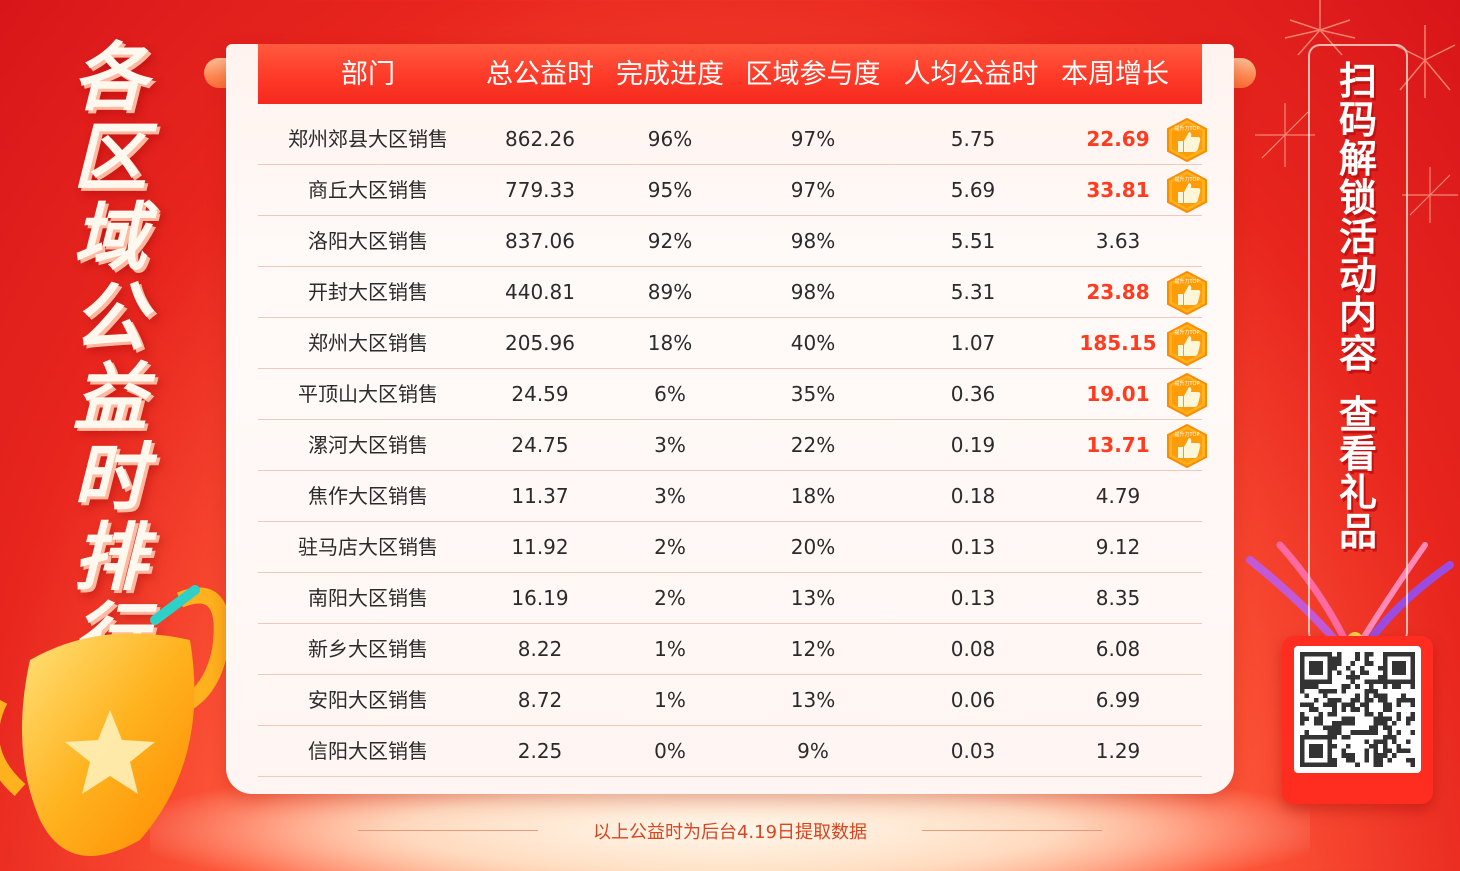 This screenshot has width=1460, height=871. What do you see at coordinates (368, 74) in the screenshot?
I see `column-header-dept: 部门` at bounding box center [368, 74].